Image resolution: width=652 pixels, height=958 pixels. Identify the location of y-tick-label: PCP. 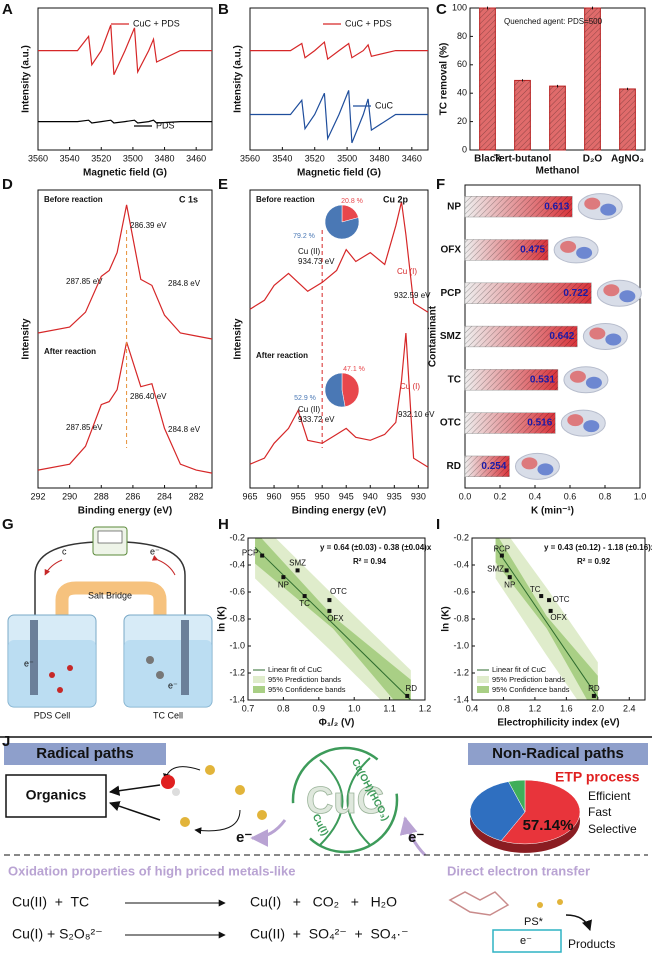
(450, 293).